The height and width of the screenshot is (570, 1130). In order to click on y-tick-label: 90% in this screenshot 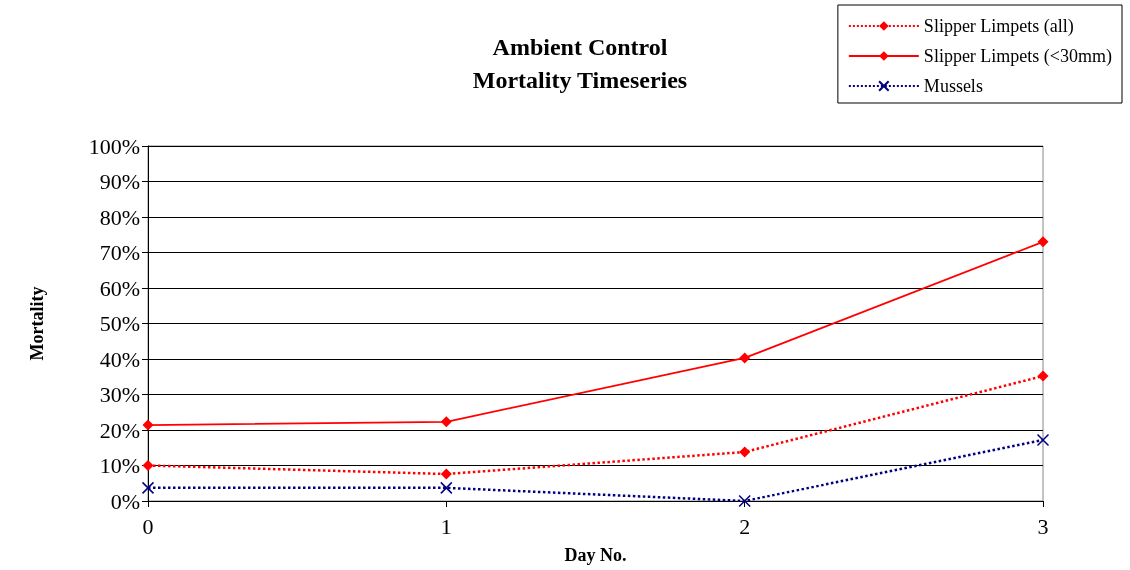, I will do `click(119, 181)`.